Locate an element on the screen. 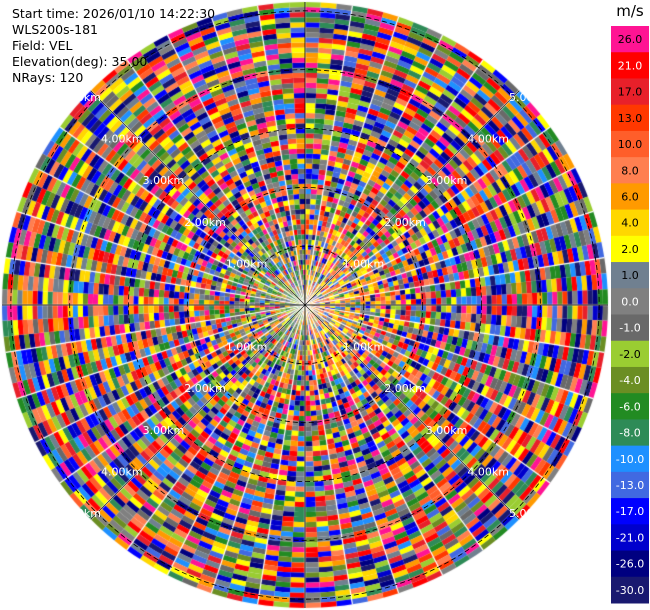 This screenshot has width=650, height=610. colorbar-tick-label: -2.0 is located at coordinates (629, 354).